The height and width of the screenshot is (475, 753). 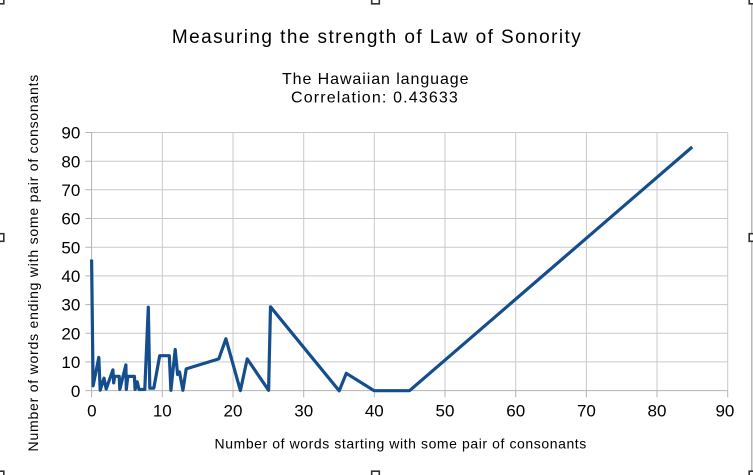 I want to click on svg-text: Correlation: 0.43633, so click(x=375, y=98).